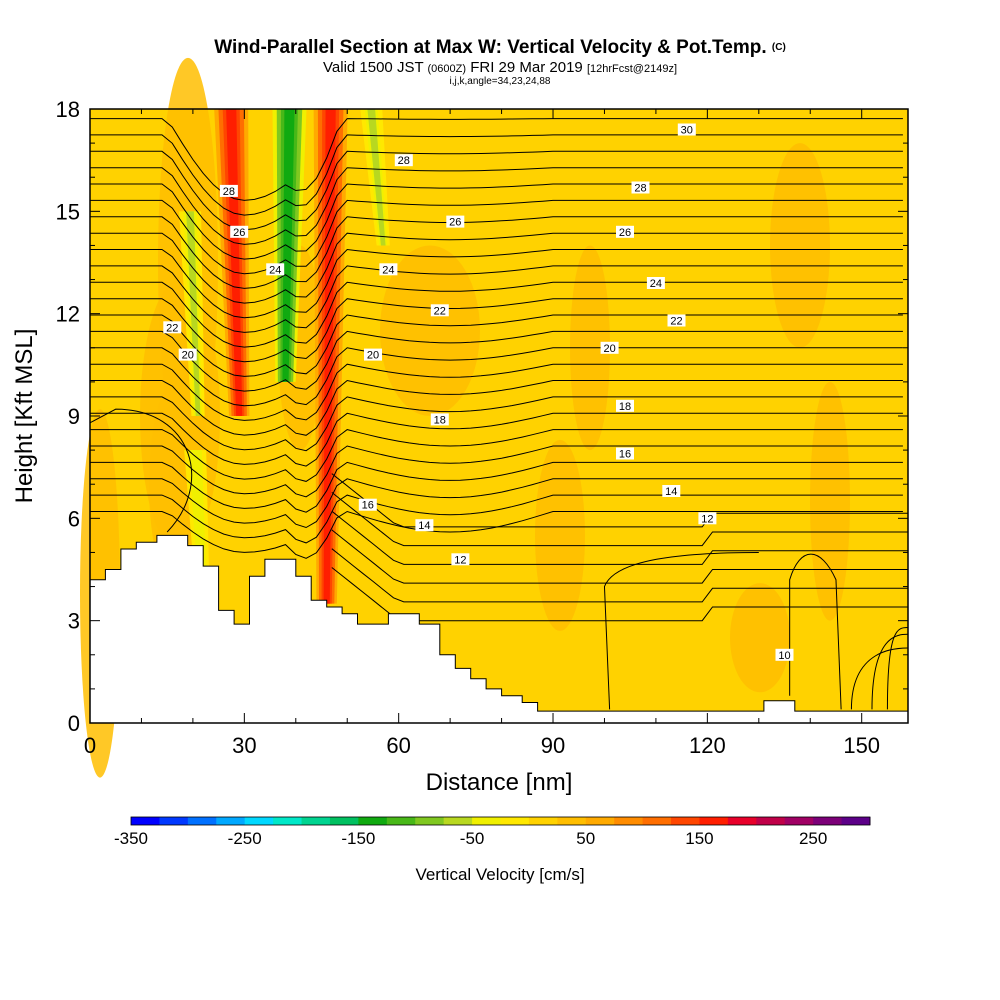 The height and width of the screenshot is (1000, 1000). I want to click on y-tick-label: 12, so click(68, 314).